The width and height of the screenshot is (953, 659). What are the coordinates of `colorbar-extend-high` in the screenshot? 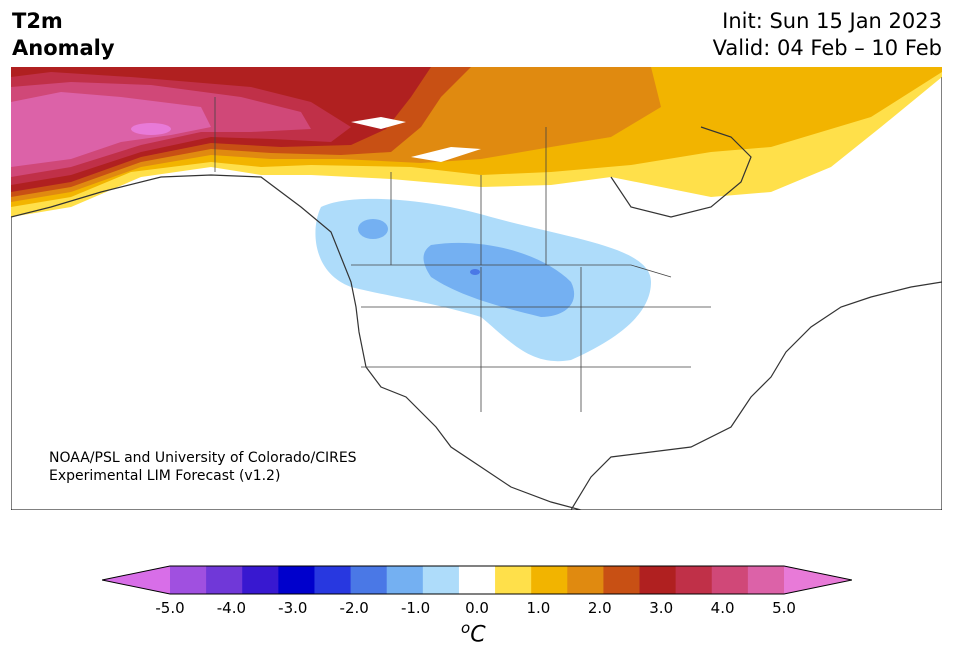 It's located at (818, 580).